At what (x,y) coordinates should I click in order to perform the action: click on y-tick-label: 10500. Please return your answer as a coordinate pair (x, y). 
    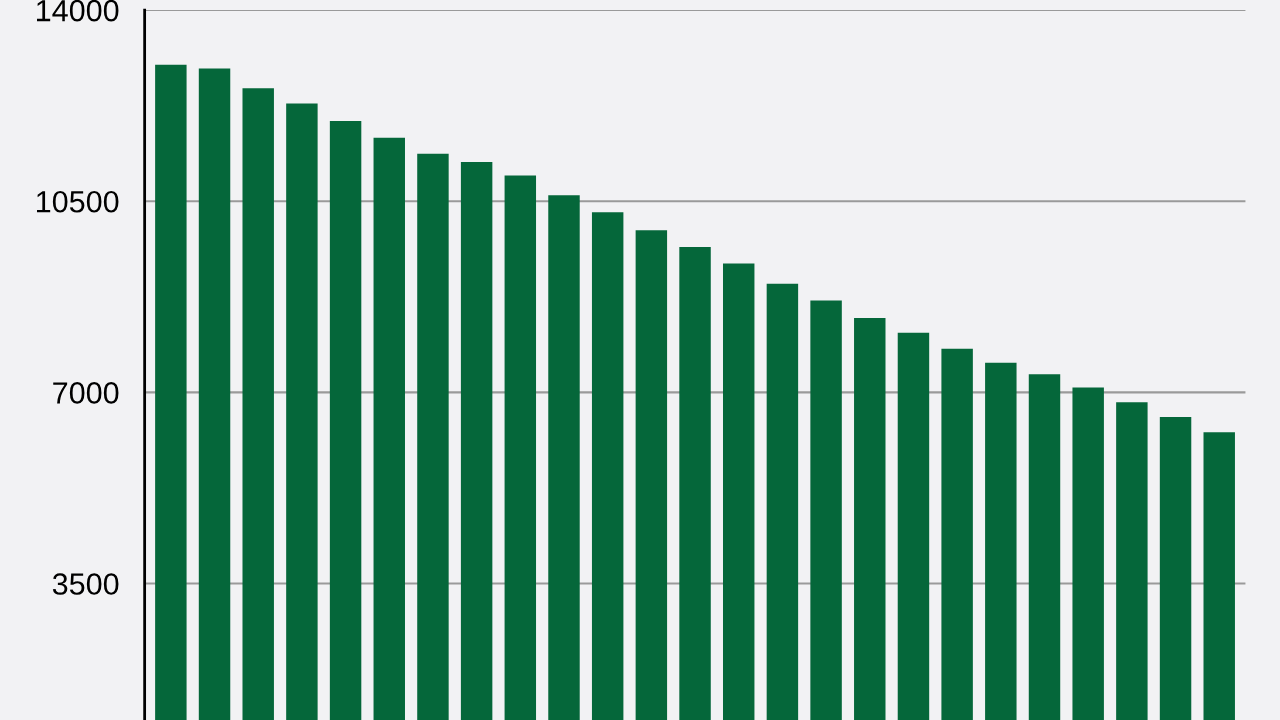
    Looking at the image, I should click on (78, 201).